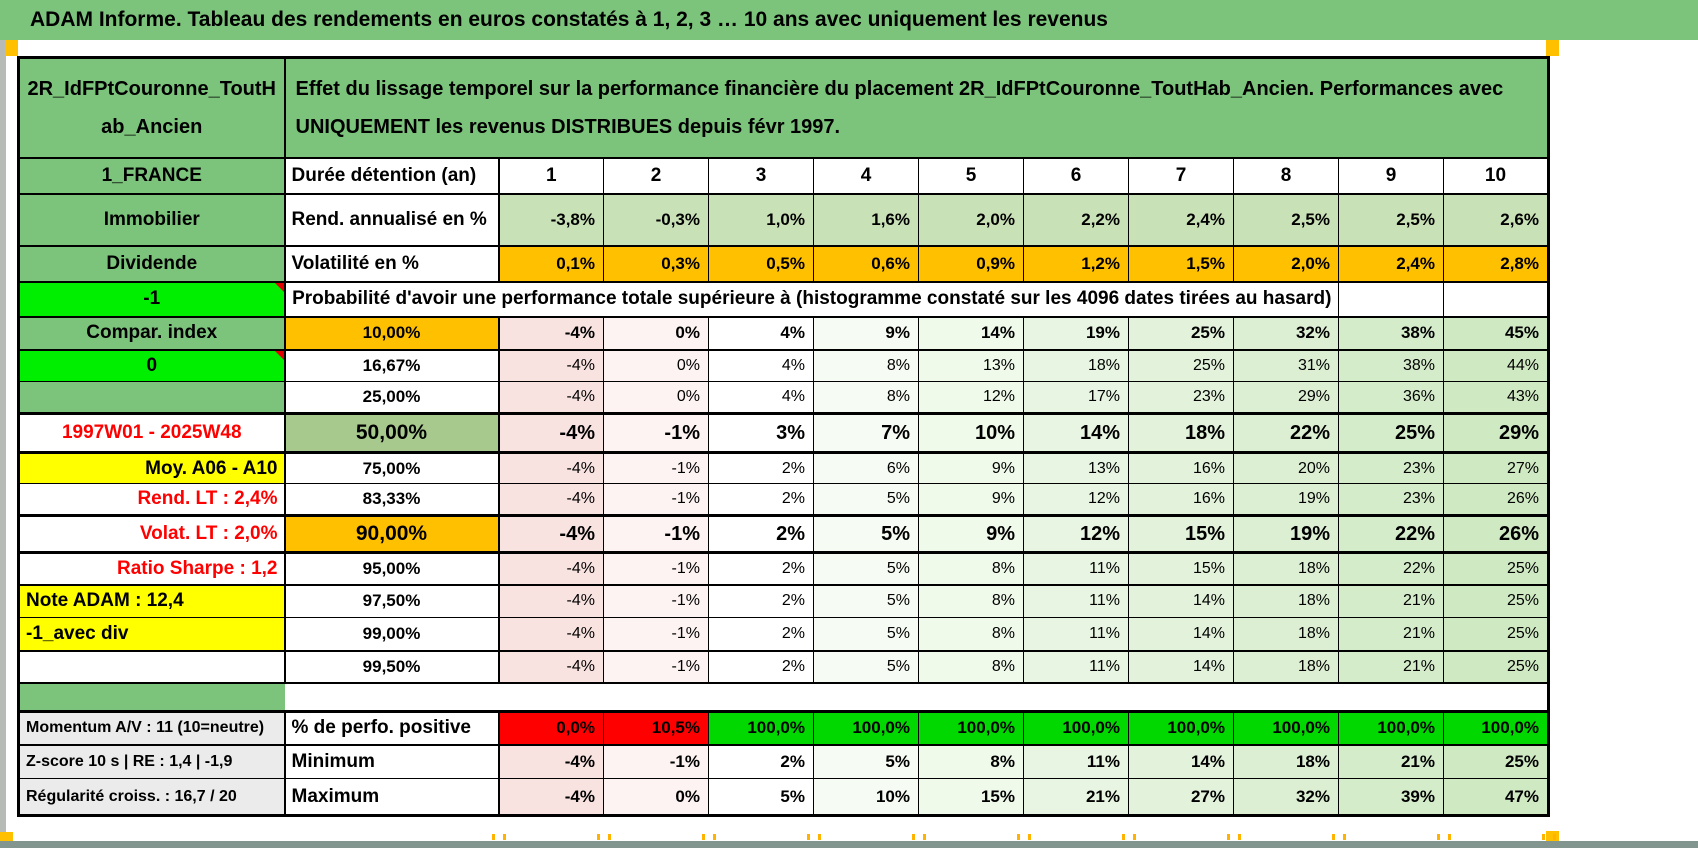  Describe the element at coordinates (1286, 468) in the screenshot. I see `performance-cell: 20%` at that location.